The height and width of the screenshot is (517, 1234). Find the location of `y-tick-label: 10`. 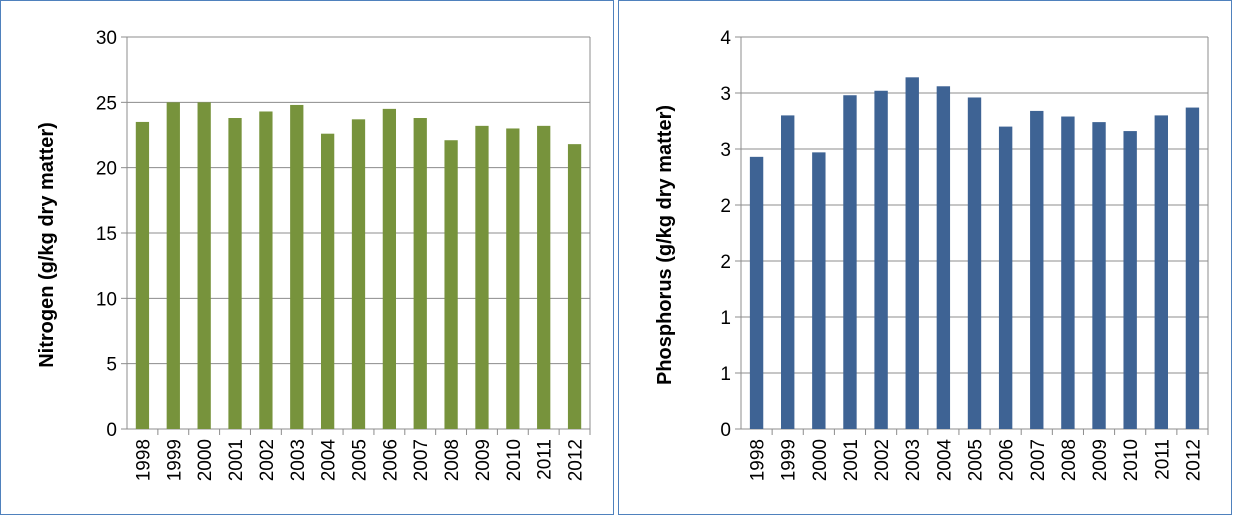

y-tick-label: 10 is located at coordinates (106, 299).